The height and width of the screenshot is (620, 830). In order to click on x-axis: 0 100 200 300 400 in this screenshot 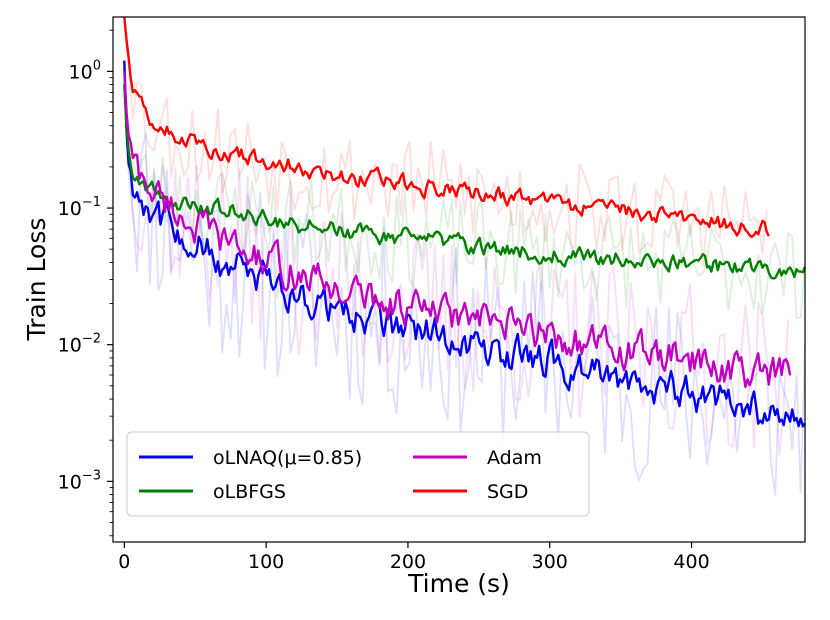, I will do `click(414, 557)`.